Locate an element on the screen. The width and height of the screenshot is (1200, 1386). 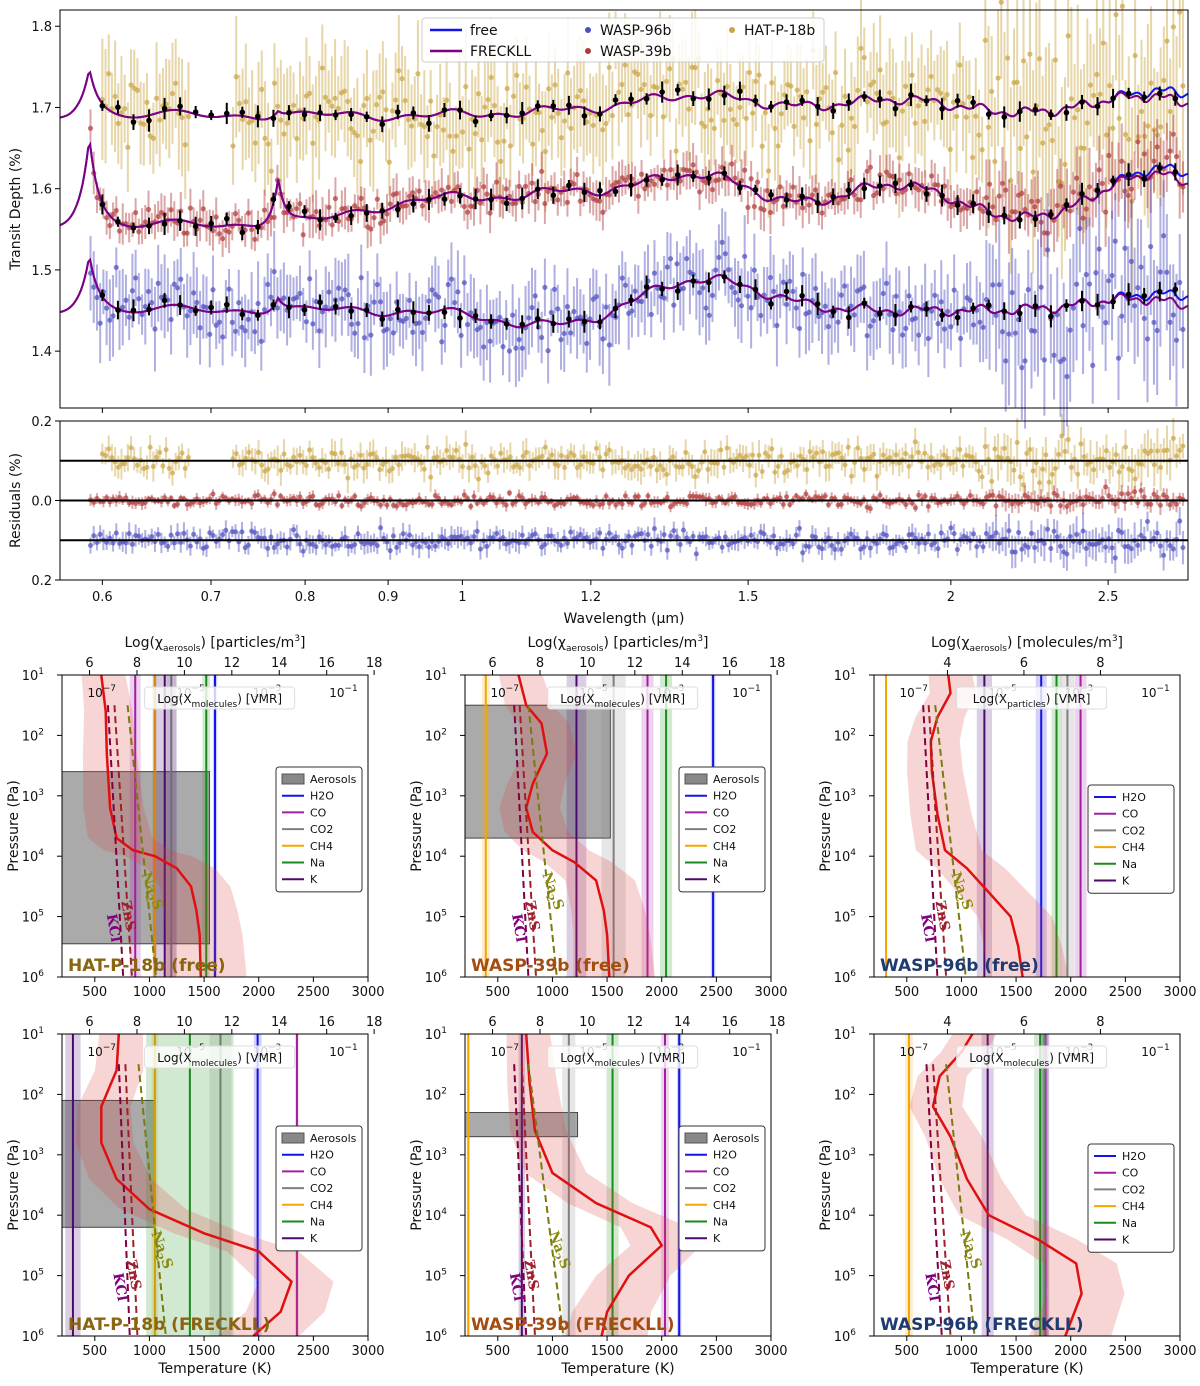
vmr-label: Log(Xmolecules) [VMR] is located at coordinates (219, 701).